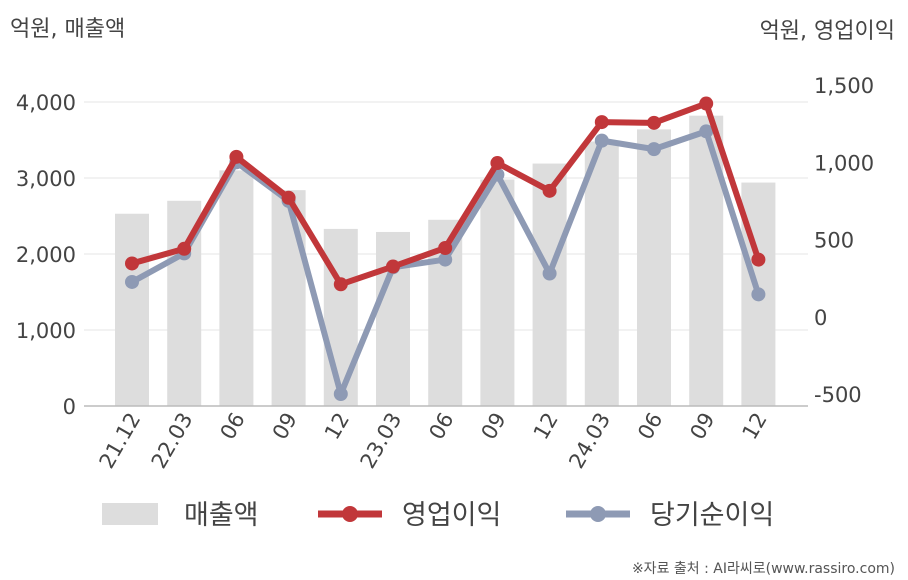 This screenshot has height=580, width=908. I want to click on legend-marker-operating-profit, so click(350, 514).